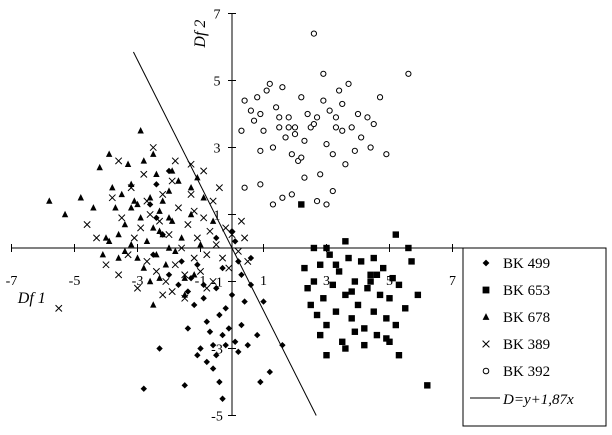  What do you see at coordinates (138, 281) in the screenshot?
I see `x-tick-label: -3` at bounding box center [138, 281].